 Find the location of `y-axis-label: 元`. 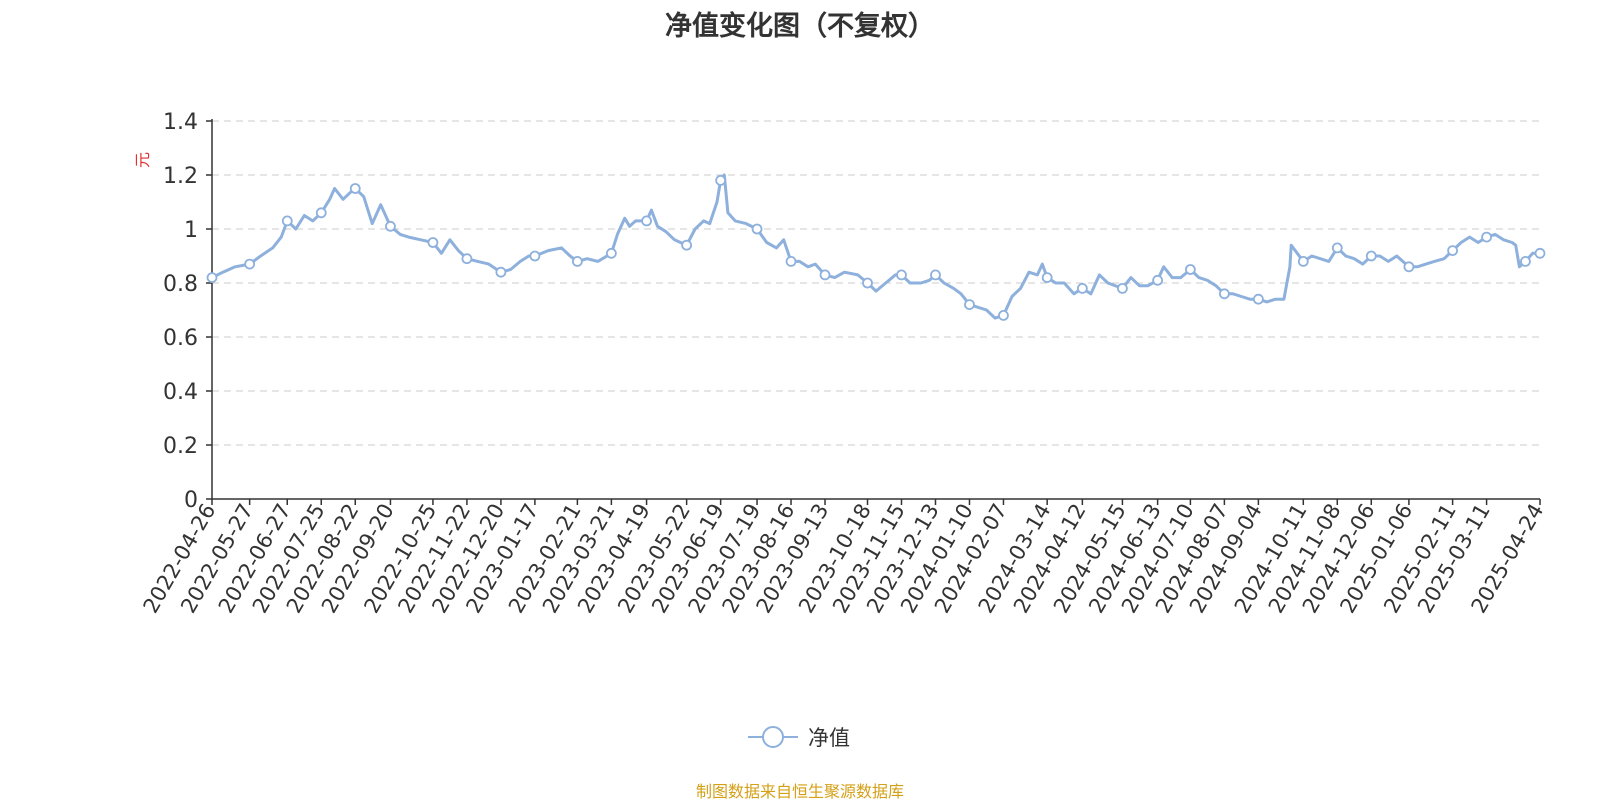

y-axis-label: 元 is located at coordinates (142, 160).